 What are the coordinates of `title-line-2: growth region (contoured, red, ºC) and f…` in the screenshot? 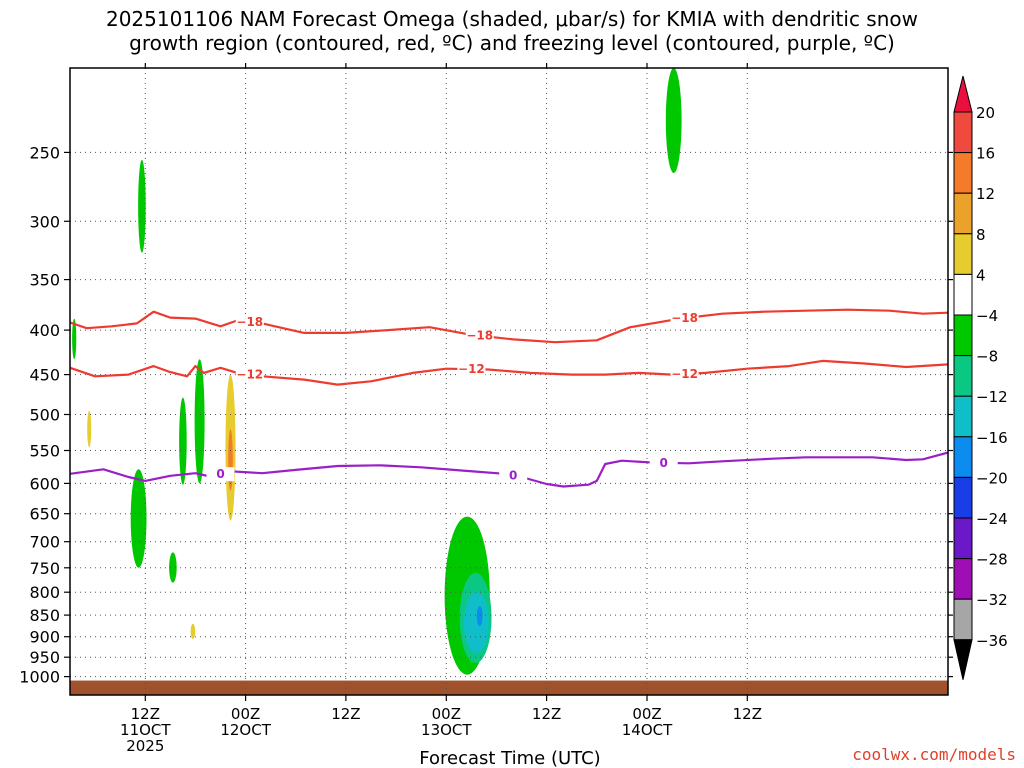 It's located at (512, 43).